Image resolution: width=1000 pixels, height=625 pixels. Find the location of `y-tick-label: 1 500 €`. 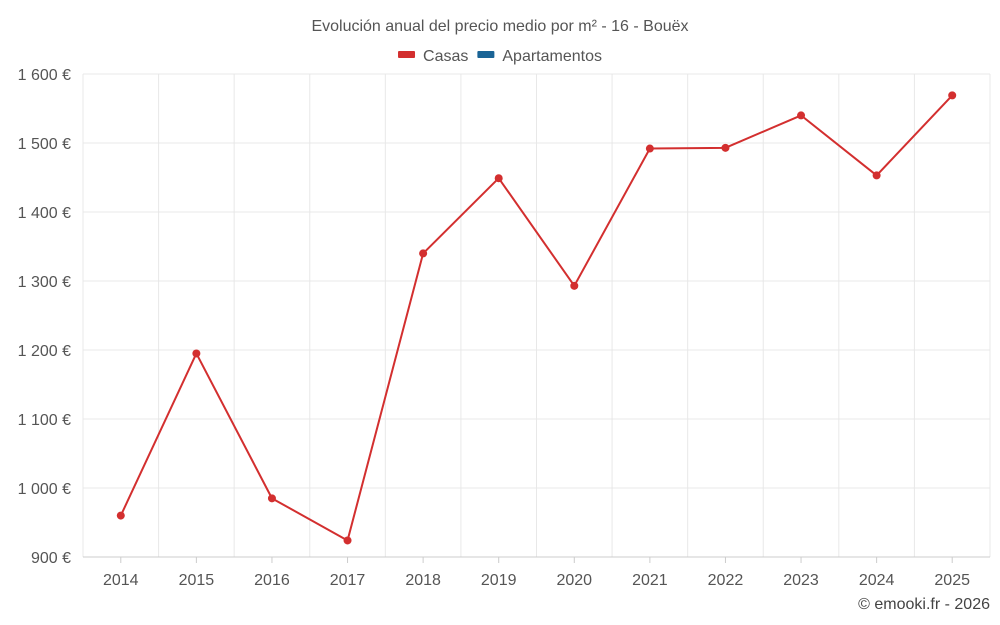

y-tick-label: 1 500 € is located at coordinates (44, 144).